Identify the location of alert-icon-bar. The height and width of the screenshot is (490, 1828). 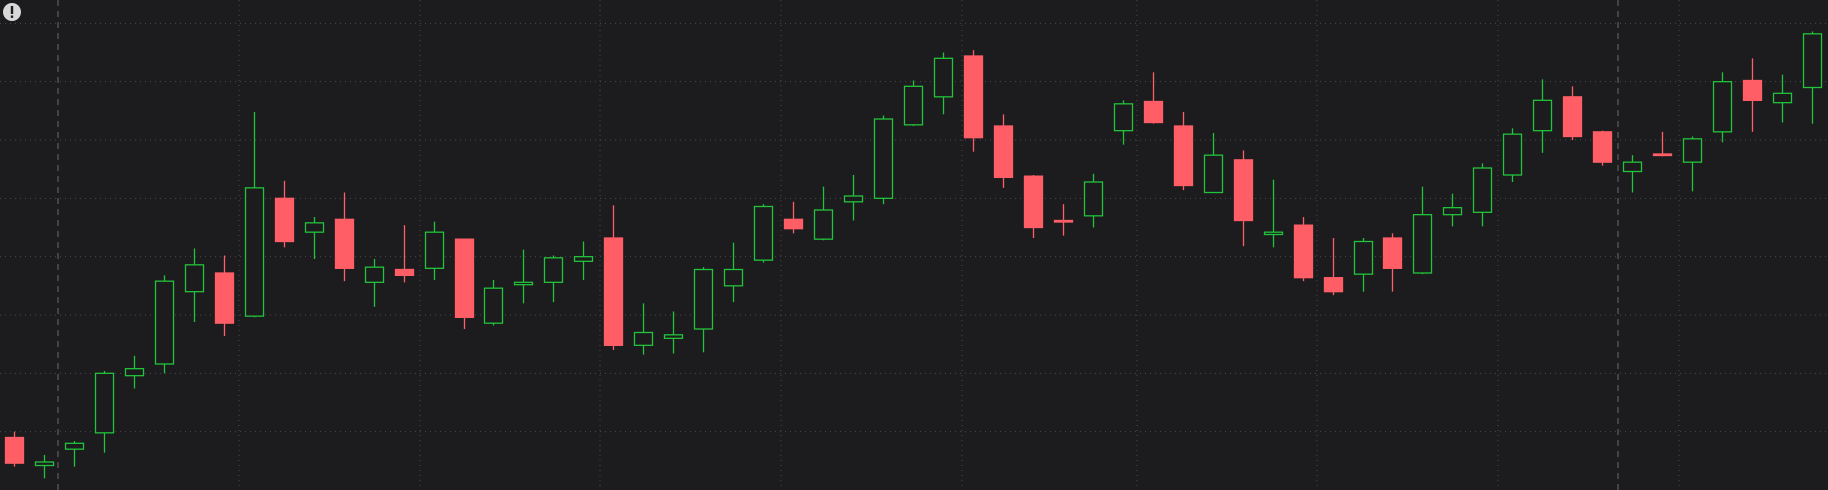
(12, 10).